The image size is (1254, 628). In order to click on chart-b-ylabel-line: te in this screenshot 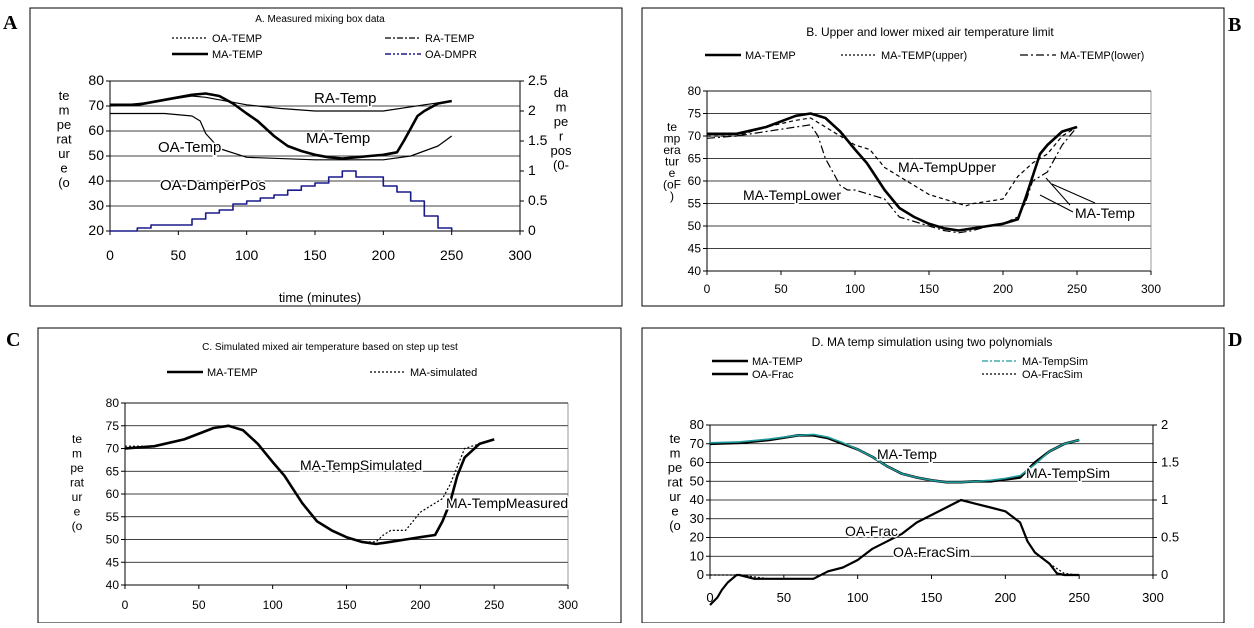, I will do `click(672, 127)`.